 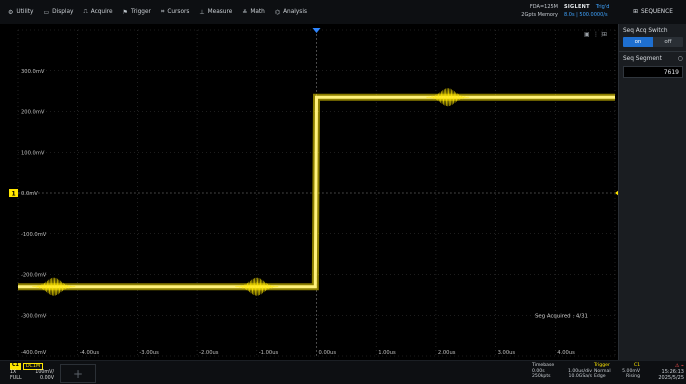 What do you see at coordinates (671, 378) in the screenshot?
I see `clock-date: 2025/5/25` at bounding box center [671, 378].